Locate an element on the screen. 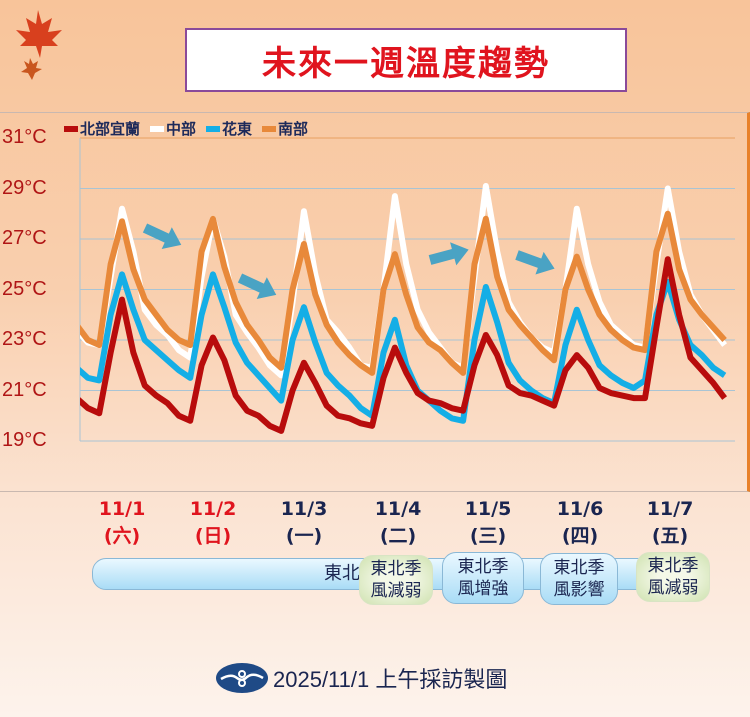 The image size is (750, 717). date-label: 11/7 is located at coordinates (670, 509).